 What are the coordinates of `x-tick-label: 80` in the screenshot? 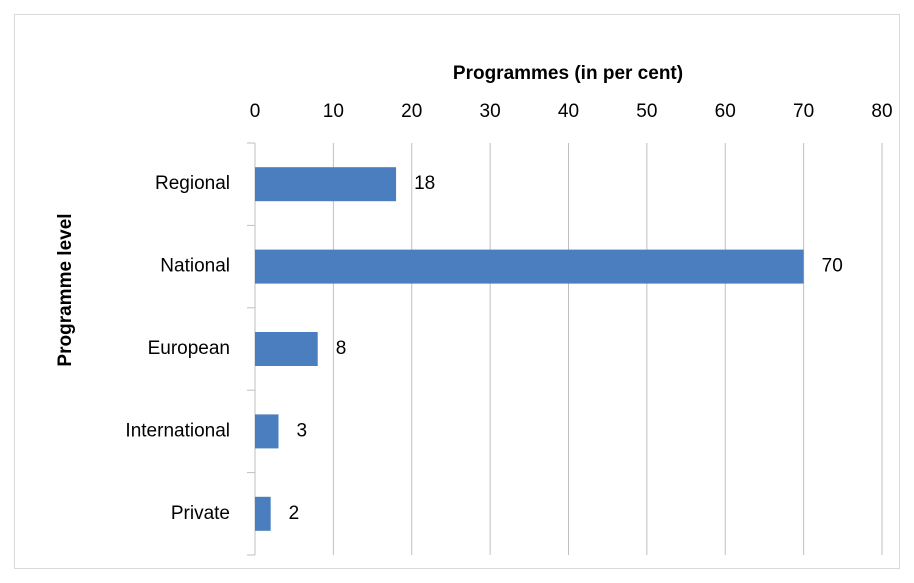 It's located at (881, 111).